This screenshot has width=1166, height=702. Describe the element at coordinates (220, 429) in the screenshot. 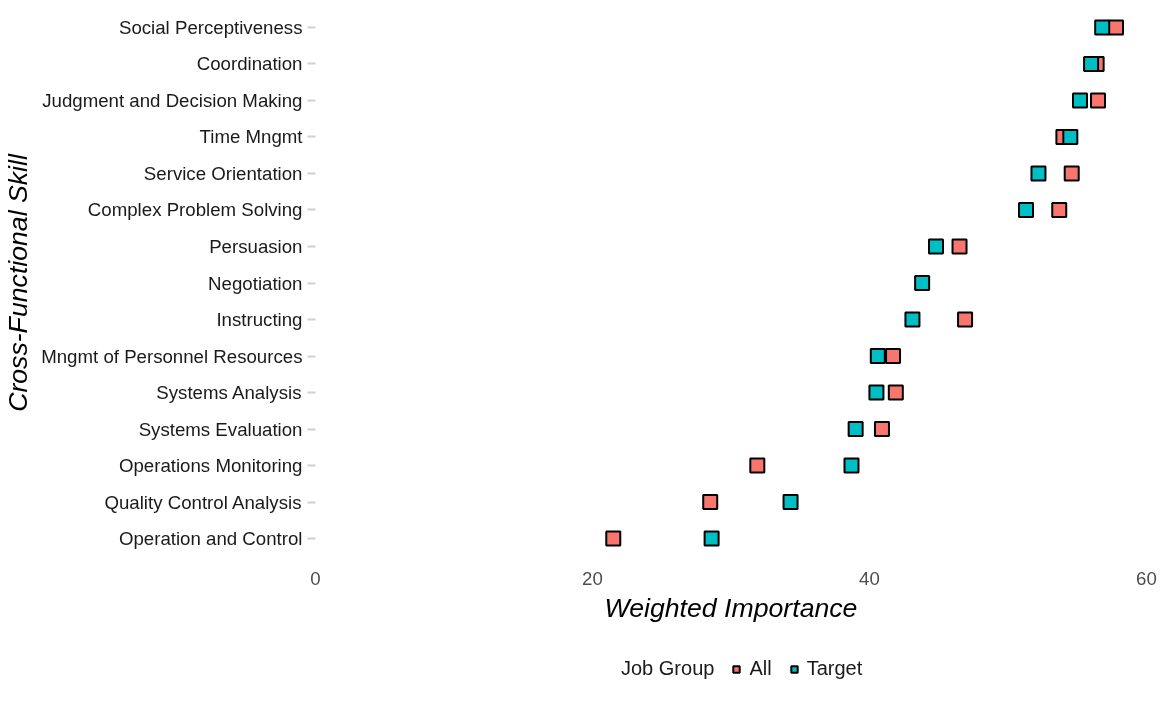

I see `y-tick-label: Systems Evaluation` at that location.